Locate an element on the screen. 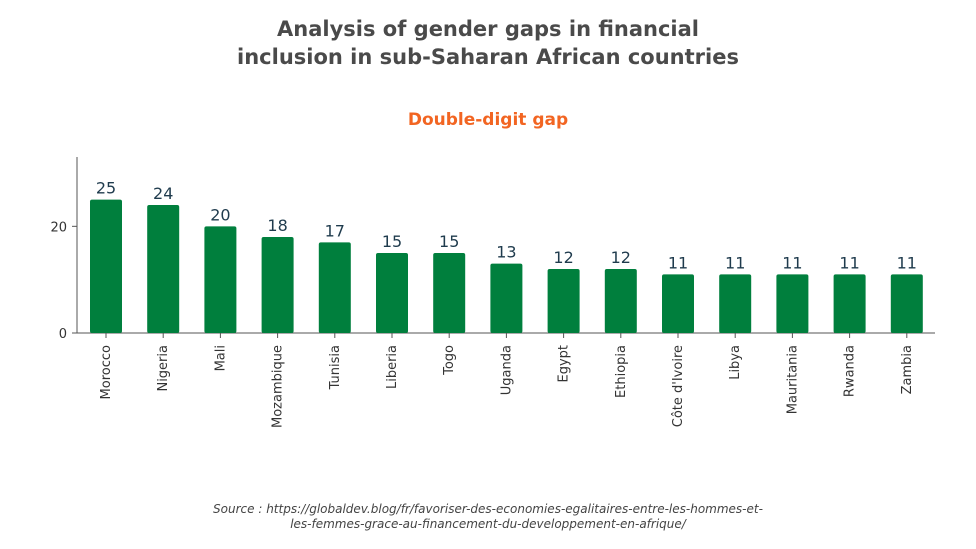 Image resolution: width=976 pixels, height=549 pixels. x-tick-label: Mali is located at coordinates (220, 358).